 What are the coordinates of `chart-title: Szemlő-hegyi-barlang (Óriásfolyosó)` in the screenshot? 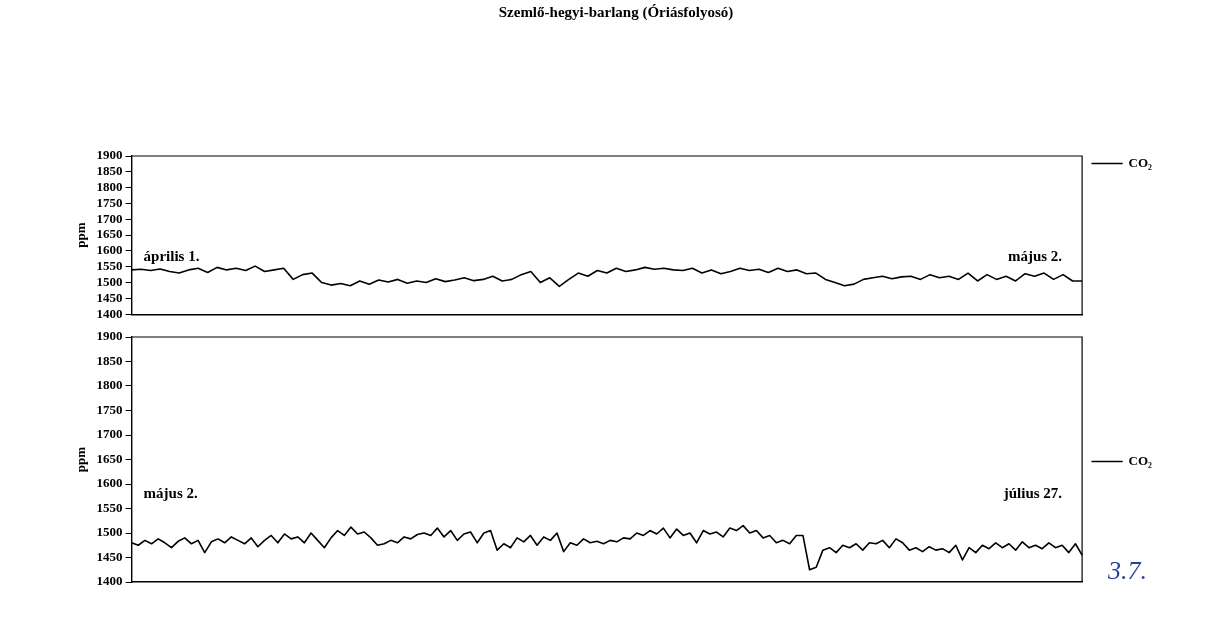 It's located at (616, 12).